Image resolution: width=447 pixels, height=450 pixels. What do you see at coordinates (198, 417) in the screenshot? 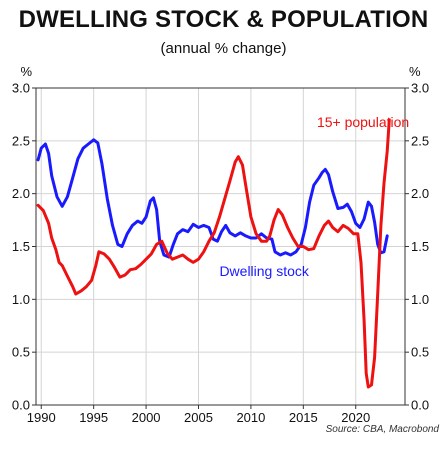
I see `x-tick-label: 2005` at bounding box center [198, 417].